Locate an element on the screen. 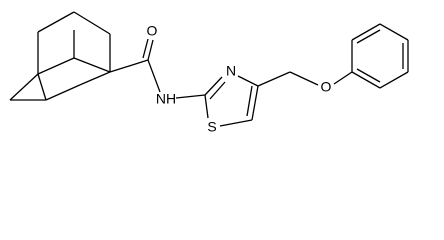 This screenshot has width=444, height=240. atom-label: N is located at coordinates (231, 71).